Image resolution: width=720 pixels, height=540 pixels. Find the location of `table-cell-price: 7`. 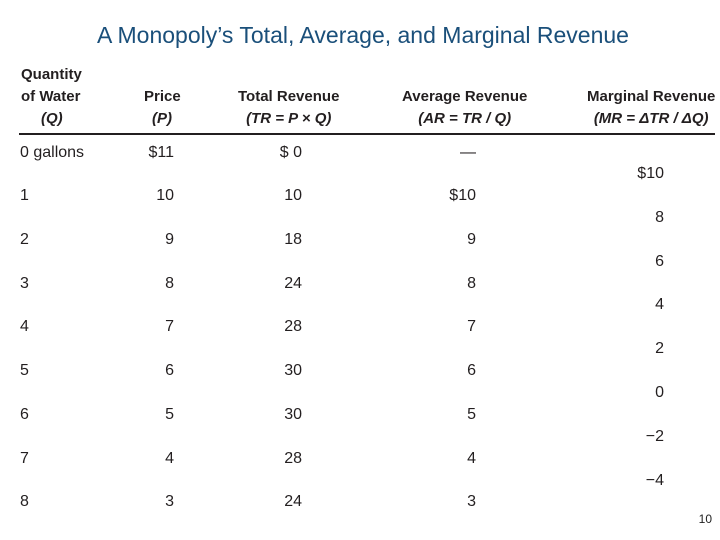

table-cell-price: 7 is located at coordinates (169, 326).